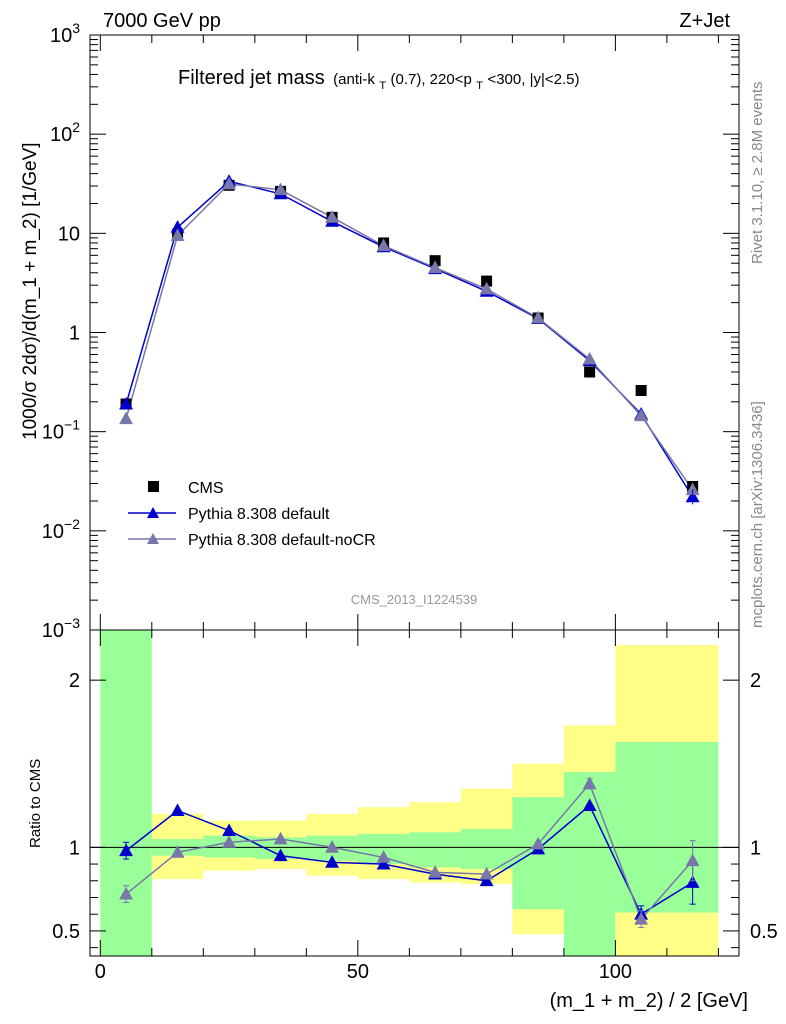  I want to click on legend-marker-cms, so click(153, 486).